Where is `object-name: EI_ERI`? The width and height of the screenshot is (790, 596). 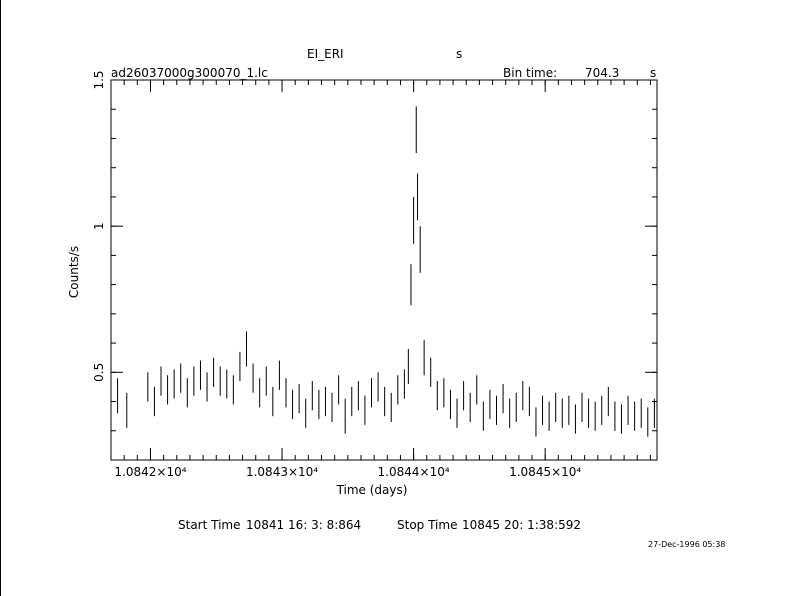 object-name: EI_ERI is located at coordinates (325, 54).